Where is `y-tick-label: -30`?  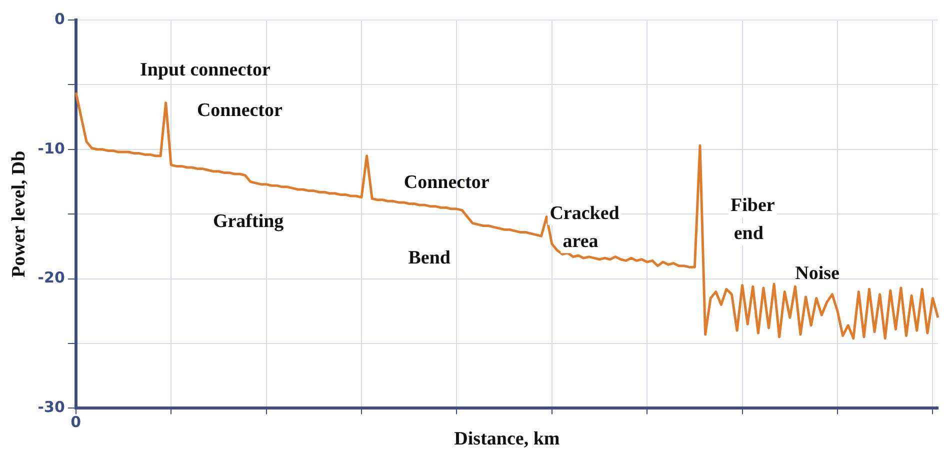
y-tick-label: -30 is located at coordinates (51, 407).